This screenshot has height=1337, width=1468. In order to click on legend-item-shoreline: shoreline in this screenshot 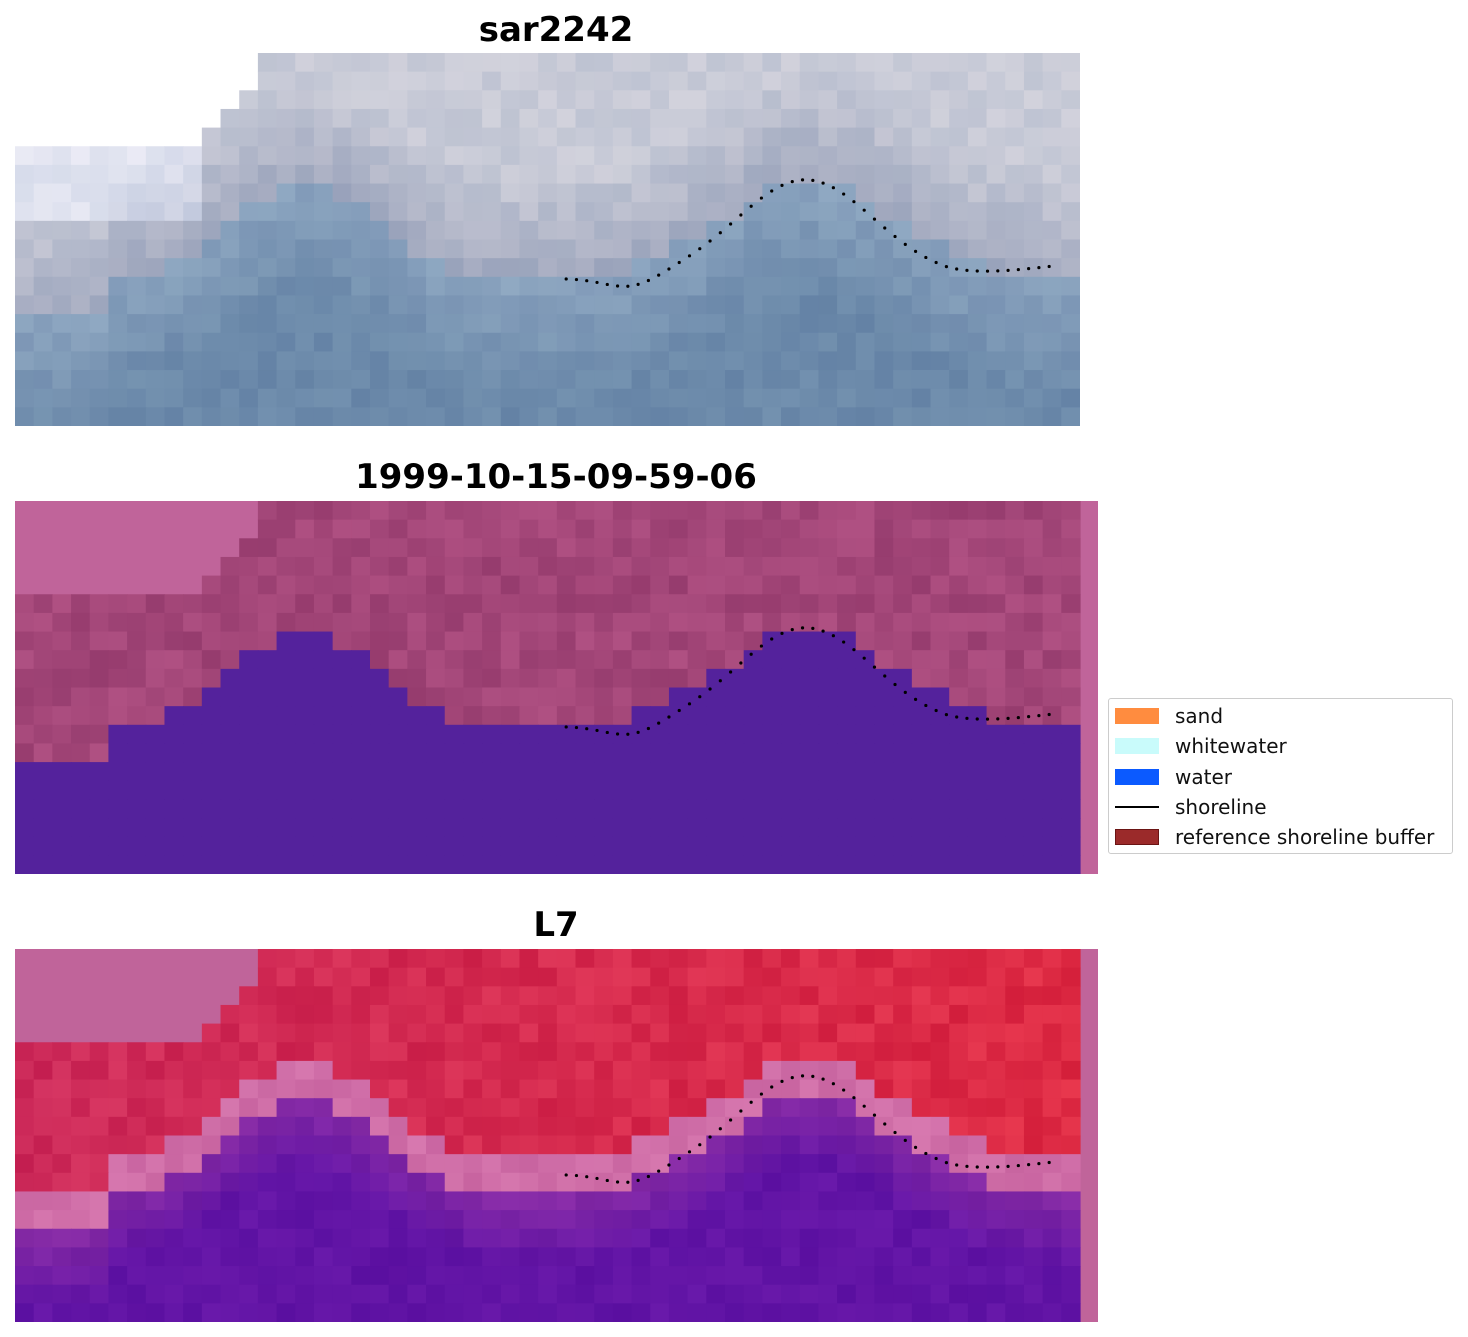, I will do `click(1191, 807)`.